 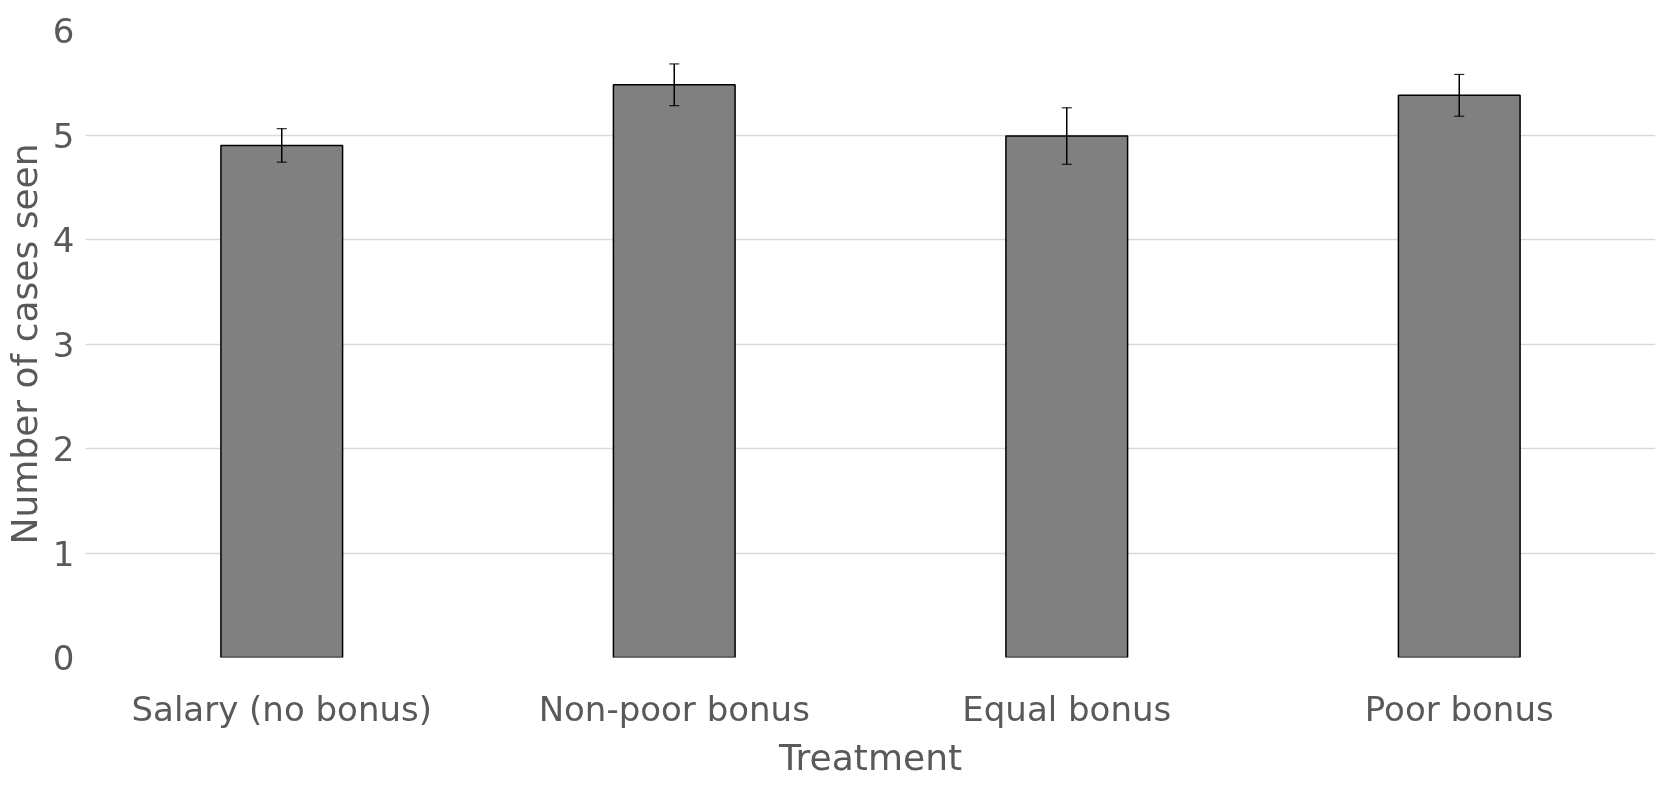 I want to click on y-tick-label: 5, so click(x=63, y=135).